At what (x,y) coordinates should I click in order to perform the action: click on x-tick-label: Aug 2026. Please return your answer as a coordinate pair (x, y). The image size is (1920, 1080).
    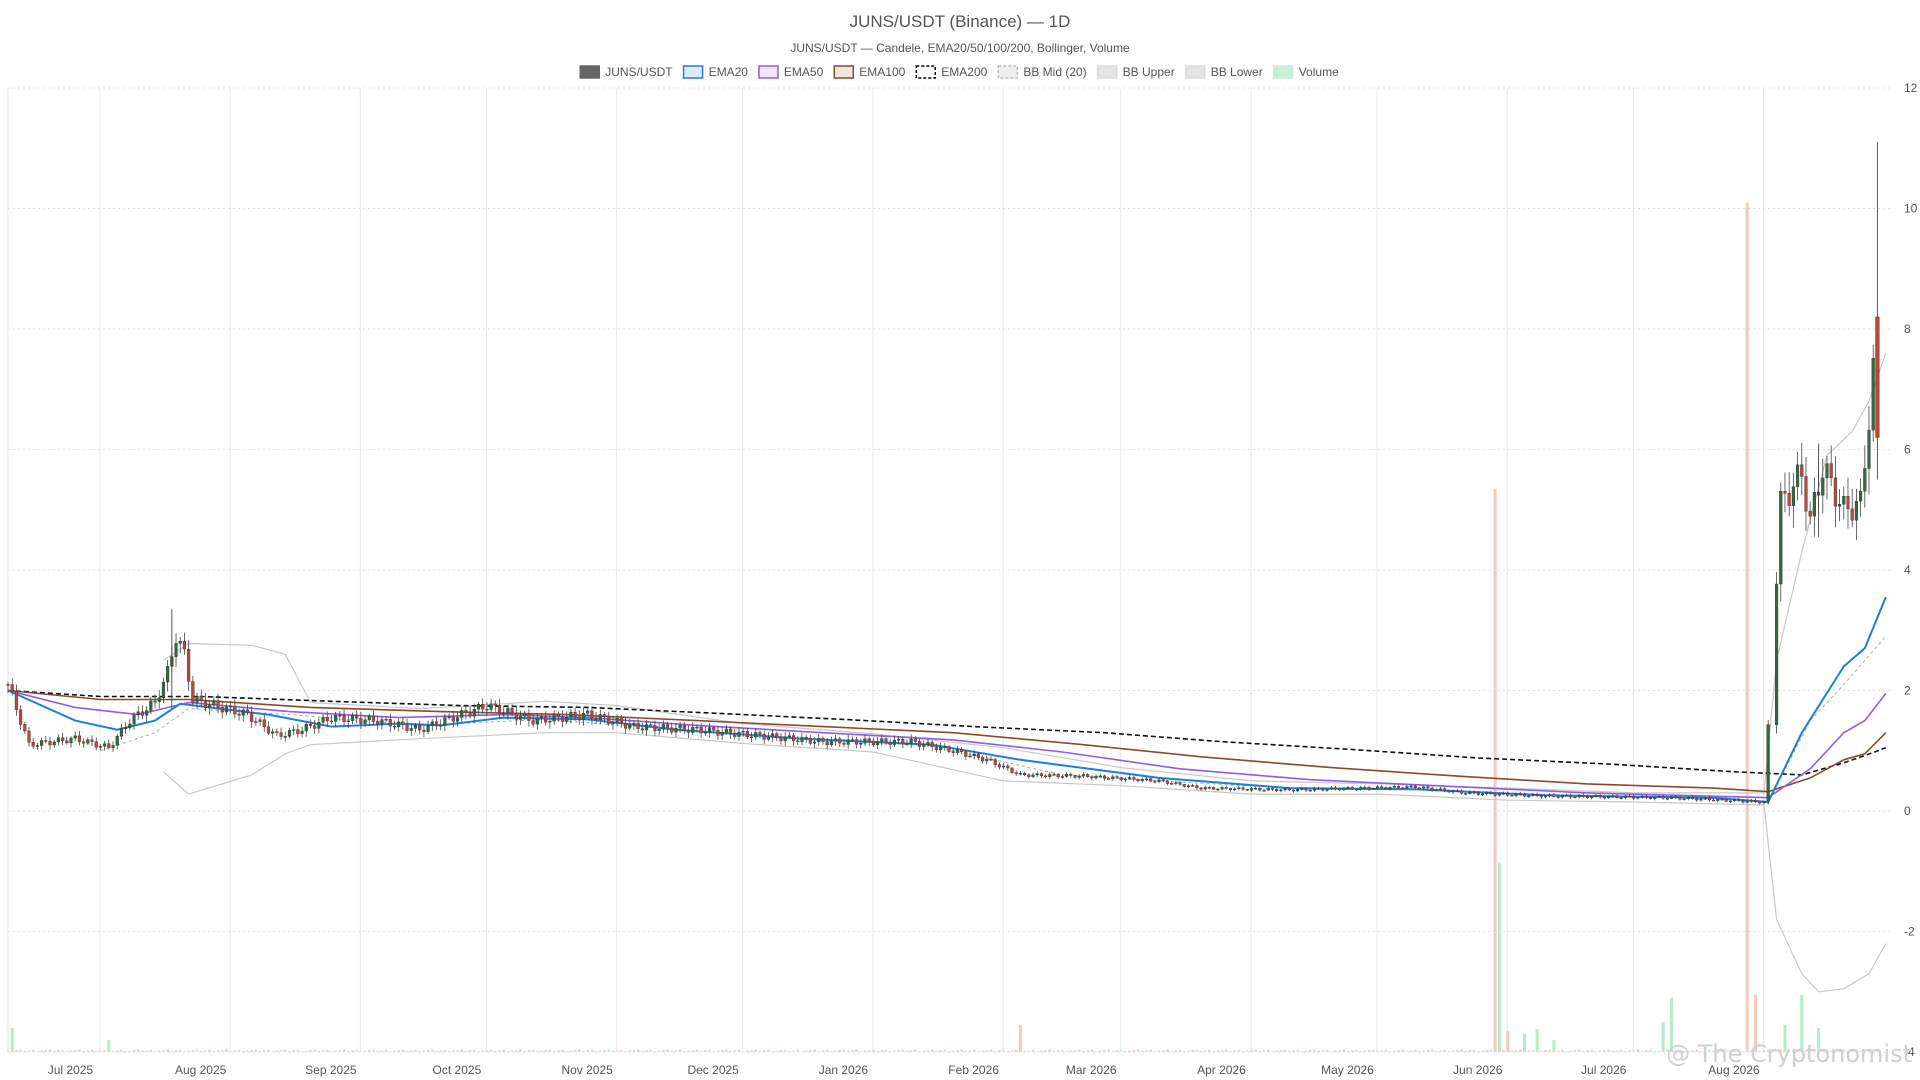
    Looking at the image, I should click on (1734, 1070).